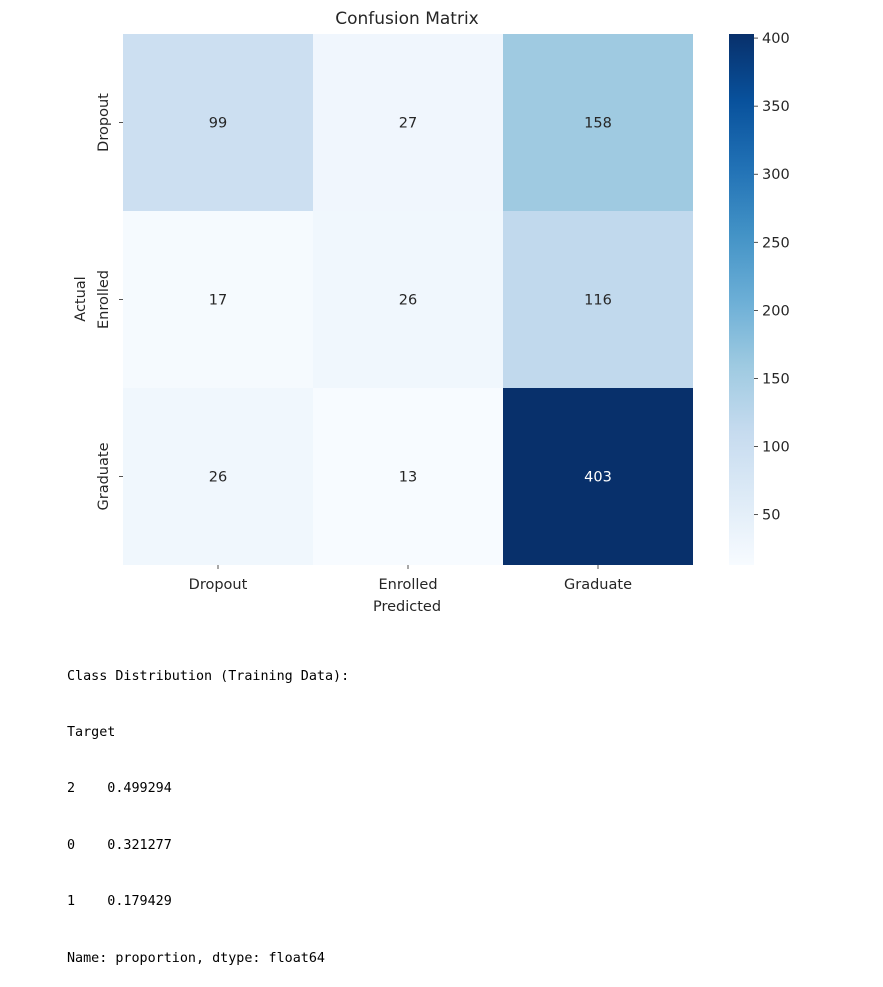 The image size is (883, 987). I want to click on x-tick-label: Graduate, so click(598, 585).